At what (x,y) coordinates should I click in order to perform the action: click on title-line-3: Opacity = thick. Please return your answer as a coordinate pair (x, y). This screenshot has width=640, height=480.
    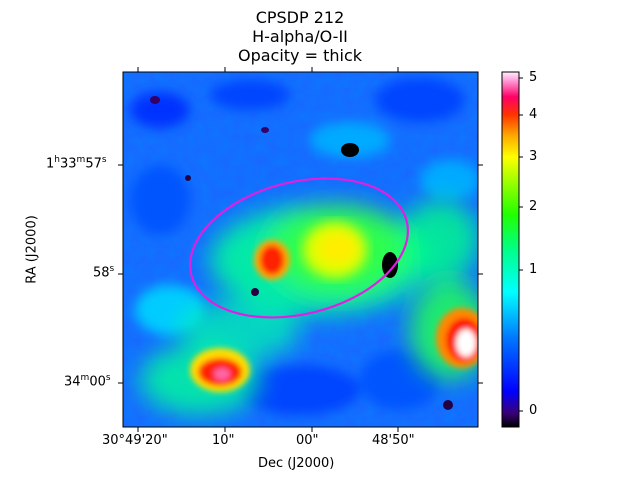
    Looking at the image, I should click on (300, 55).